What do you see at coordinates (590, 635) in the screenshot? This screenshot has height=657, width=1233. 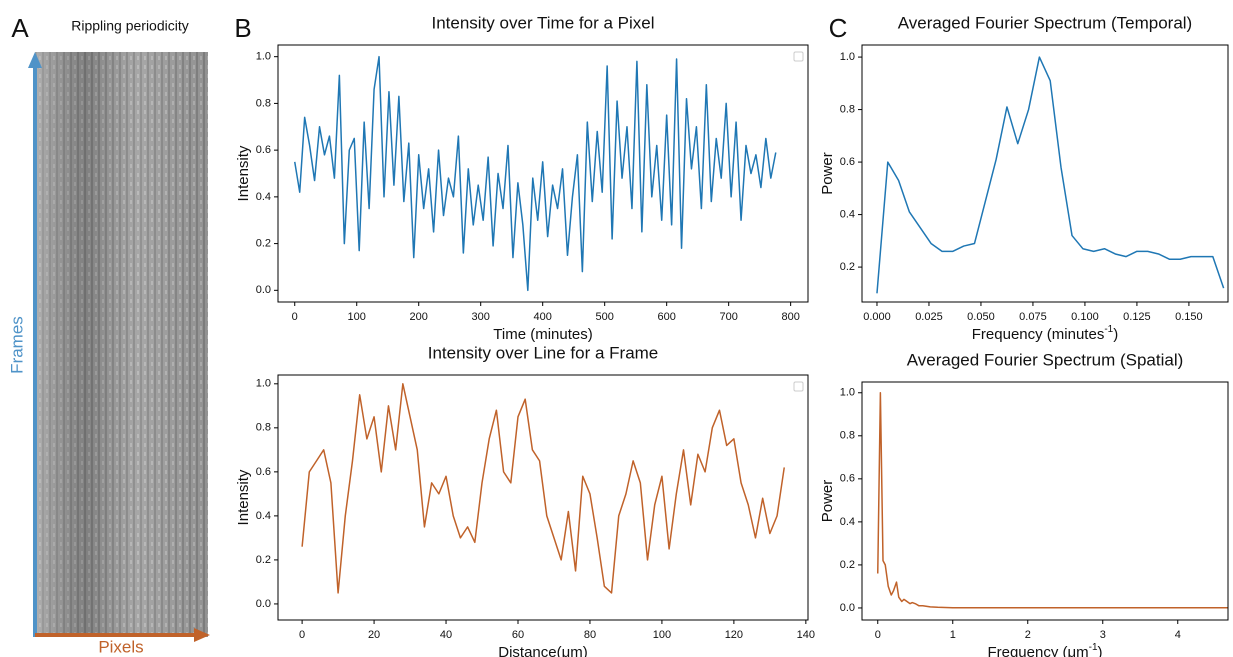 I see `x-tick-label: 80` at bounding box center [590, 635].